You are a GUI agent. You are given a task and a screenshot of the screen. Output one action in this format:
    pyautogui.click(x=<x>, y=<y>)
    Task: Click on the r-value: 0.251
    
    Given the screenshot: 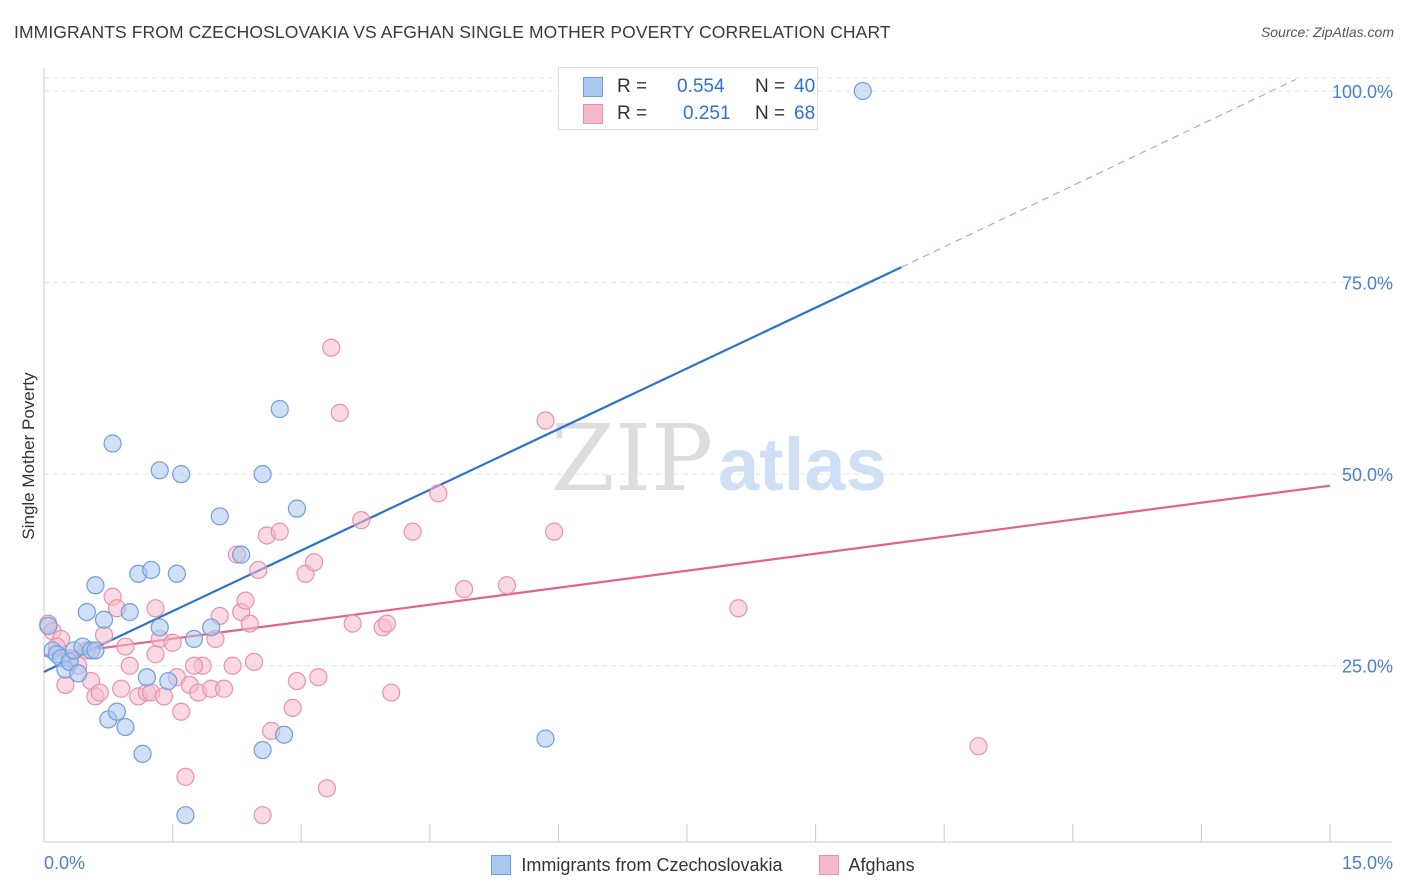 What is the action you would take?
    pyautogui.click(x=707, y=113)
    